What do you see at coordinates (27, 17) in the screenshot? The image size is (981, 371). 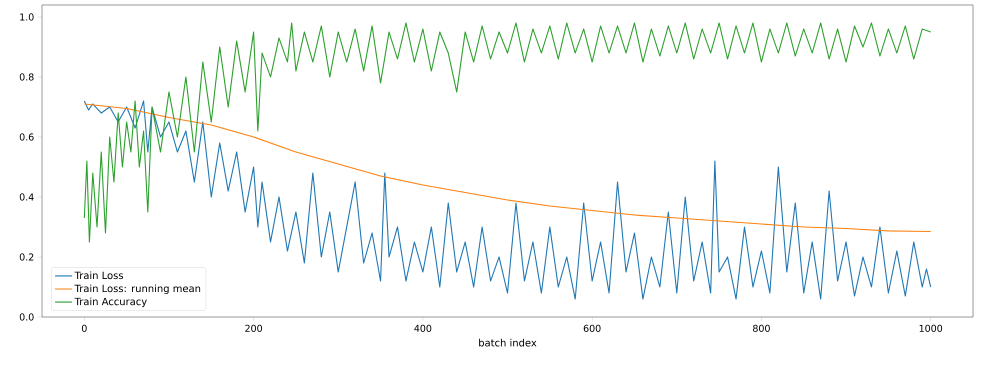 I see `y-tick-label: 1.0` at bounding box center [27, 17].